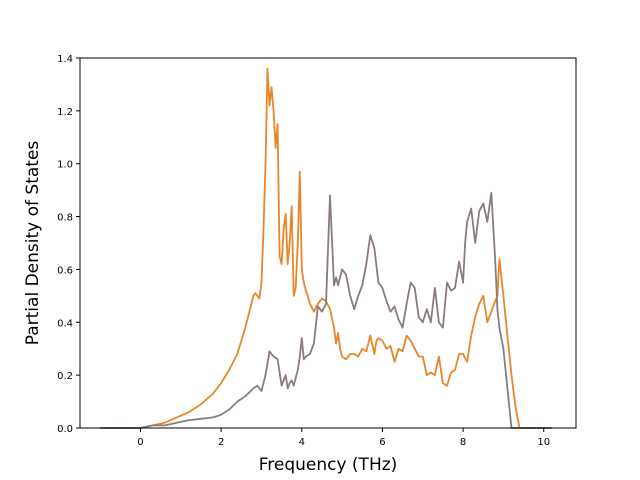  Describe the element at coordinates (302, 442) in the screenshot. I see `x-tick-label: 4` at that location.